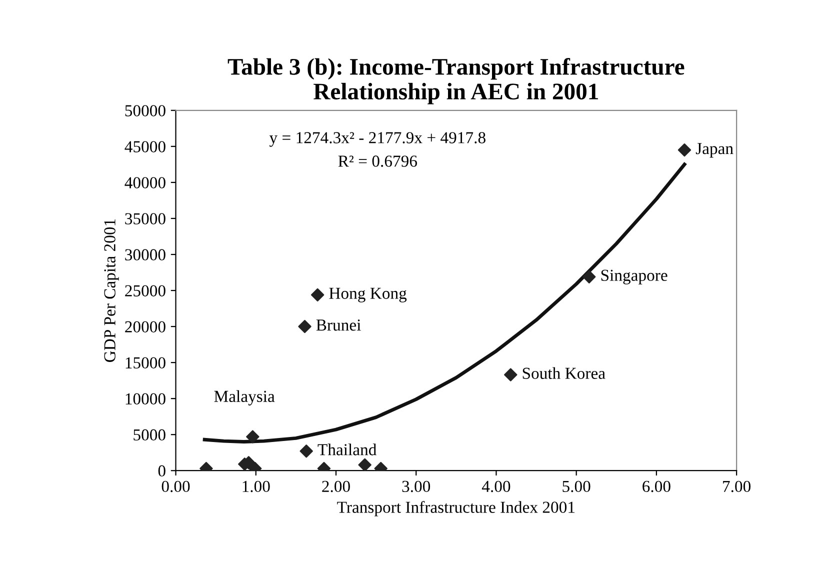 The width and height of the screenshot is (837, 581). What do you see at coordinates (145, 146) in the screenshot?
I see `y-tick-label: 45000` at bounding box center [145, 146].